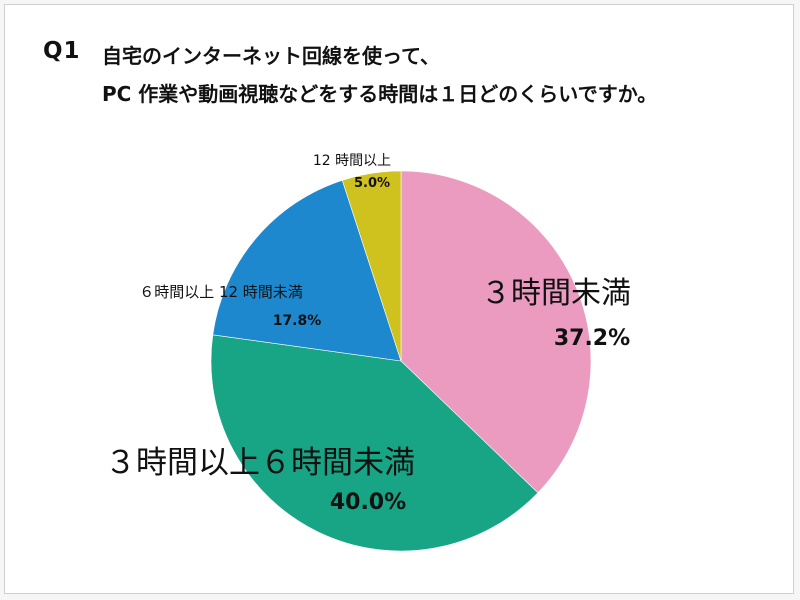 The height and width of the screenshot is (600, 800). What do you see at coordinates (271, 56) in the screenshot?
I see `question-text-line-1: 自宅のインターネット回線を使って、` at bounding box center [271, 56].